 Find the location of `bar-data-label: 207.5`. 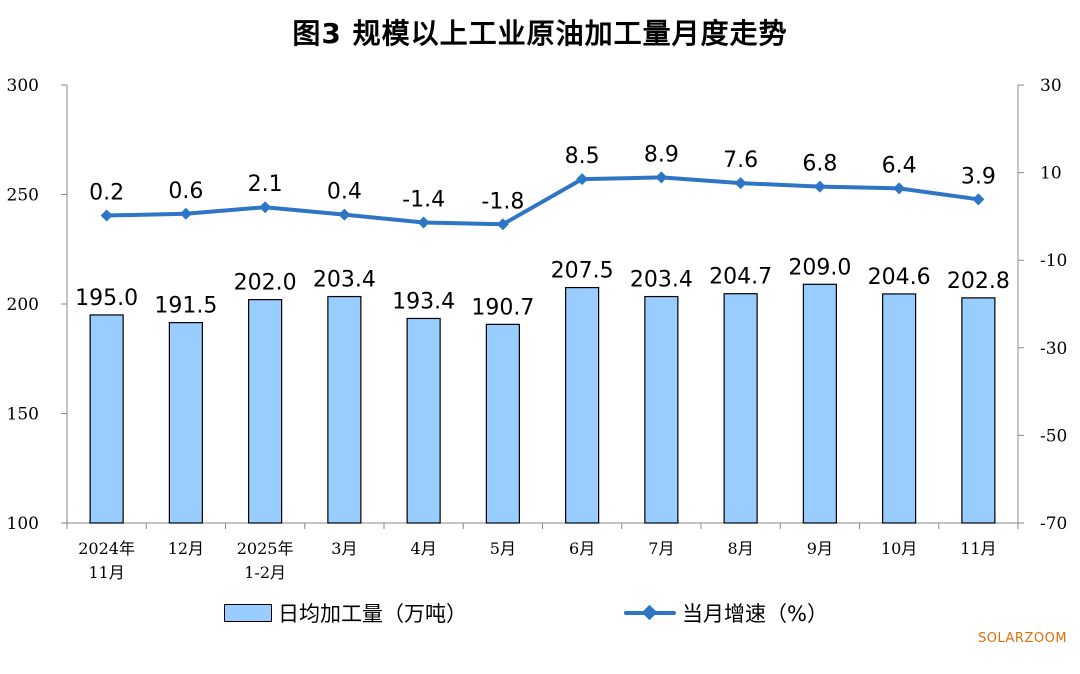

bar-data-label: 207.5 is located at coordinates (582, 271).